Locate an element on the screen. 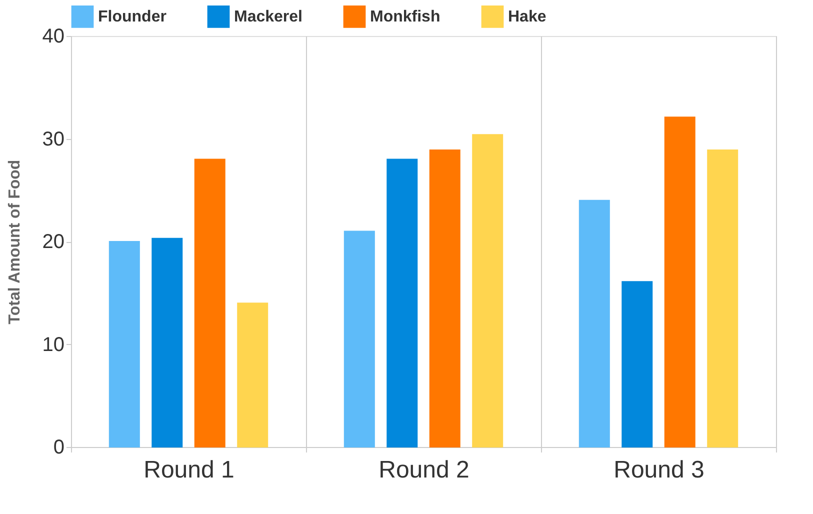 Image resolution: width=813 pixels, height=514 pixels. legend-label: Flounder is located at coordinates (132, 17).